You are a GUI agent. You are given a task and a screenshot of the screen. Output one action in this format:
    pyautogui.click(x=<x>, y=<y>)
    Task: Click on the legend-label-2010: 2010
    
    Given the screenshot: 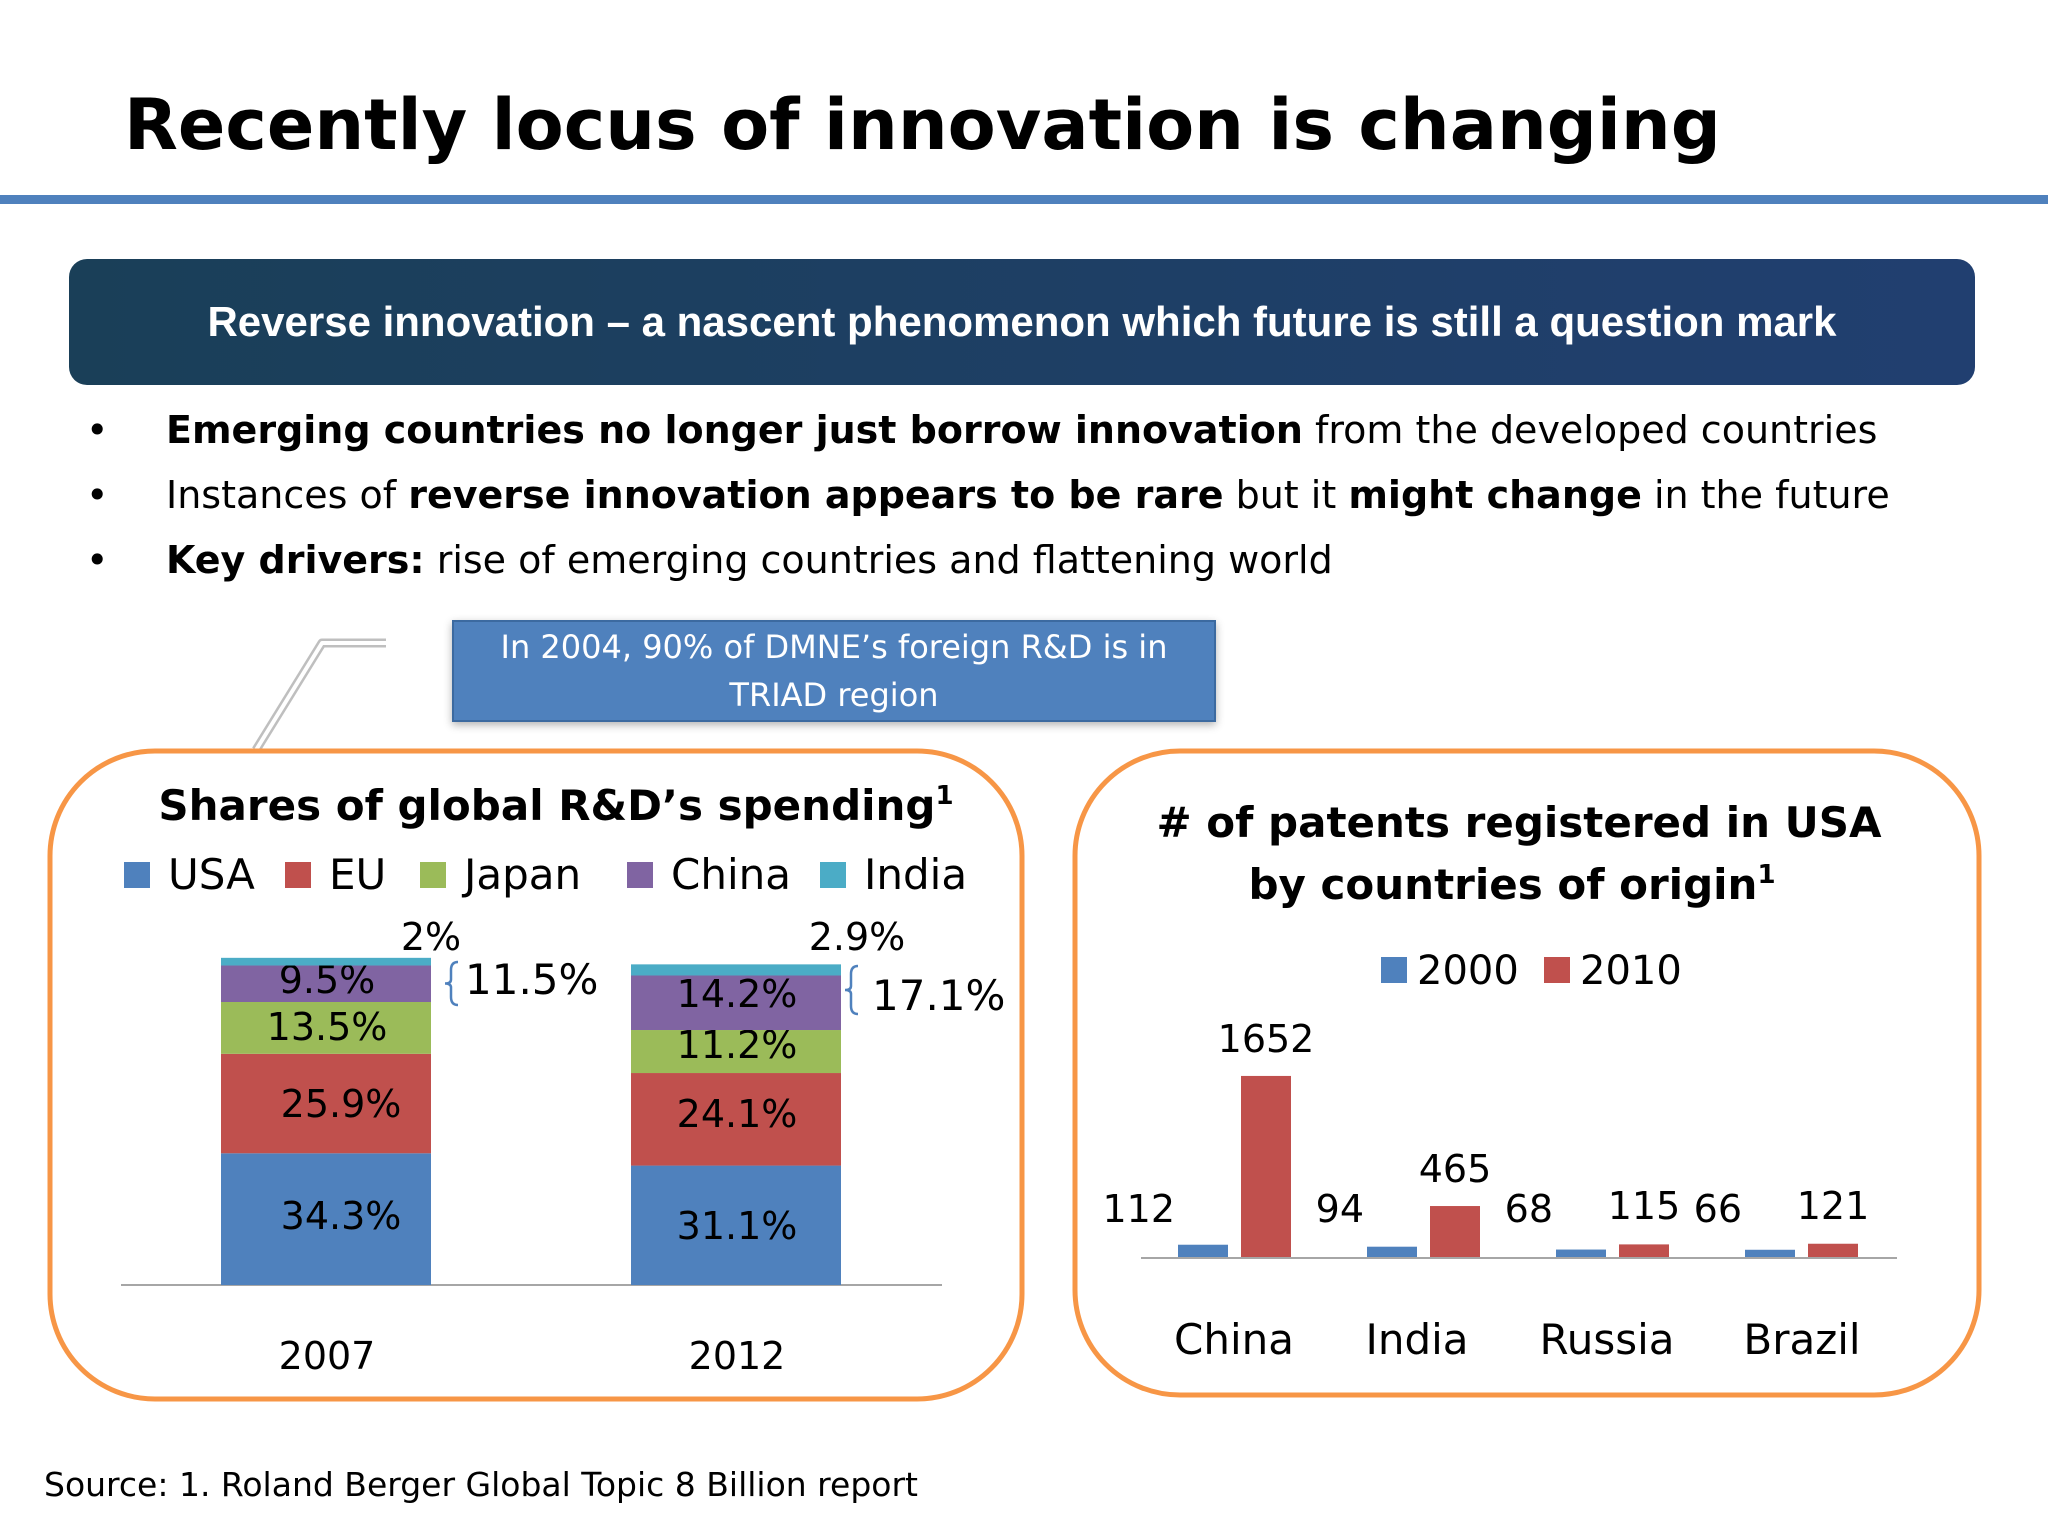 What is the action you would take?
    pyautogui.click(x=1631, y=971)
    